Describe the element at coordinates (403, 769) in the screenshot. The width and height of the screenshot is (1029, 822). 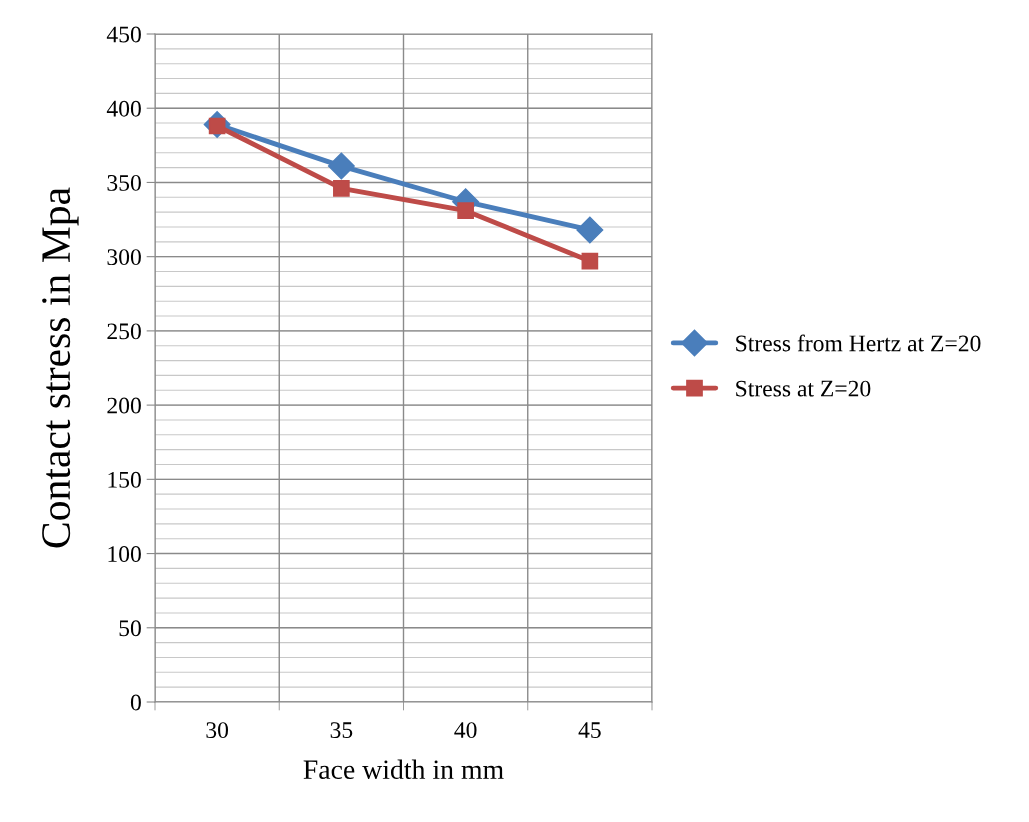
I see `x-axis-title: Face width in mm` at that location.